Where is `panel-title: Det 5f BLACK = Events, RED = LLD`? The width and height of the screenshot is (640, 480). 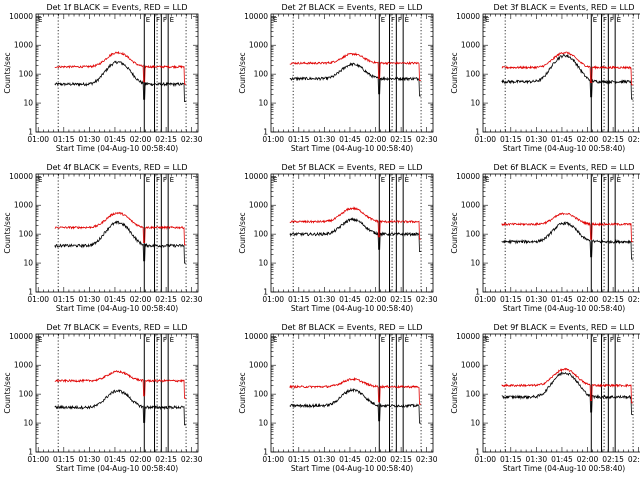 panel-title: Det 5f BLACK = Events, RED = LLD is located at coordinates (351, 167).